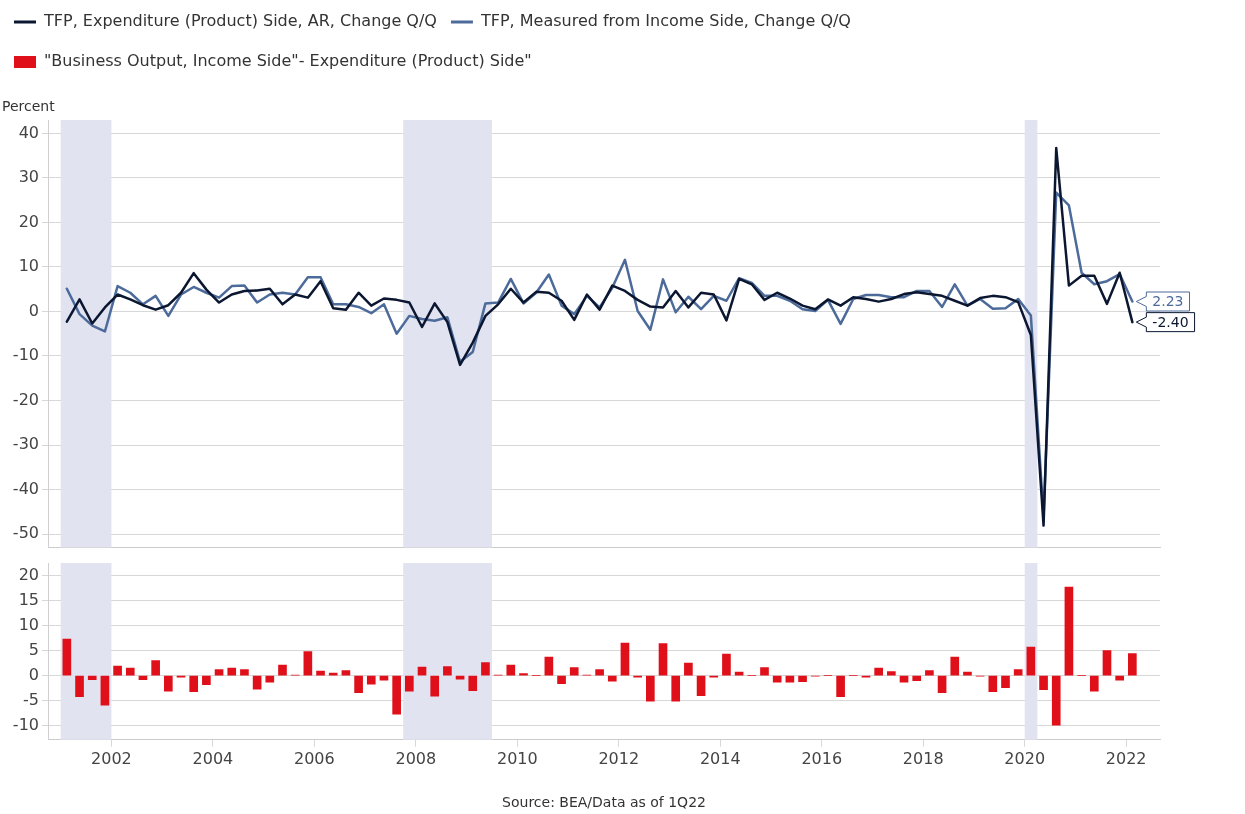  Describe the element at coordinates (517, 758) in the screenshot. I see `x-tick-label: 2010` at that location.